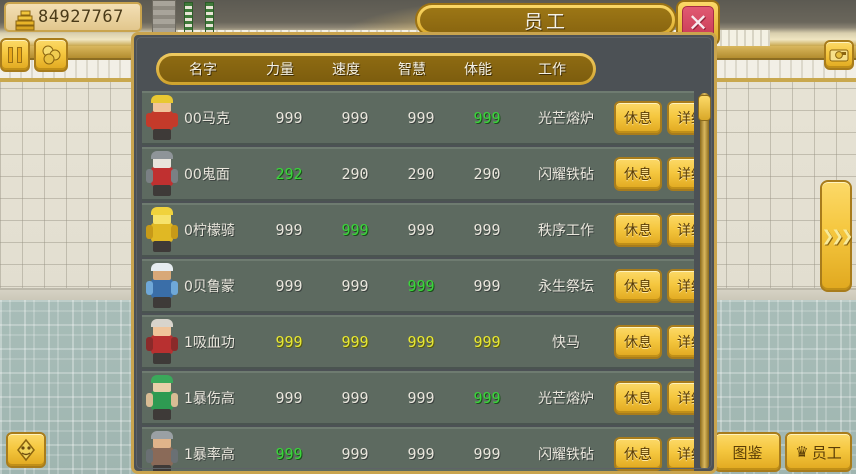  I want to click on menu-compass-button, so click(26, 450).